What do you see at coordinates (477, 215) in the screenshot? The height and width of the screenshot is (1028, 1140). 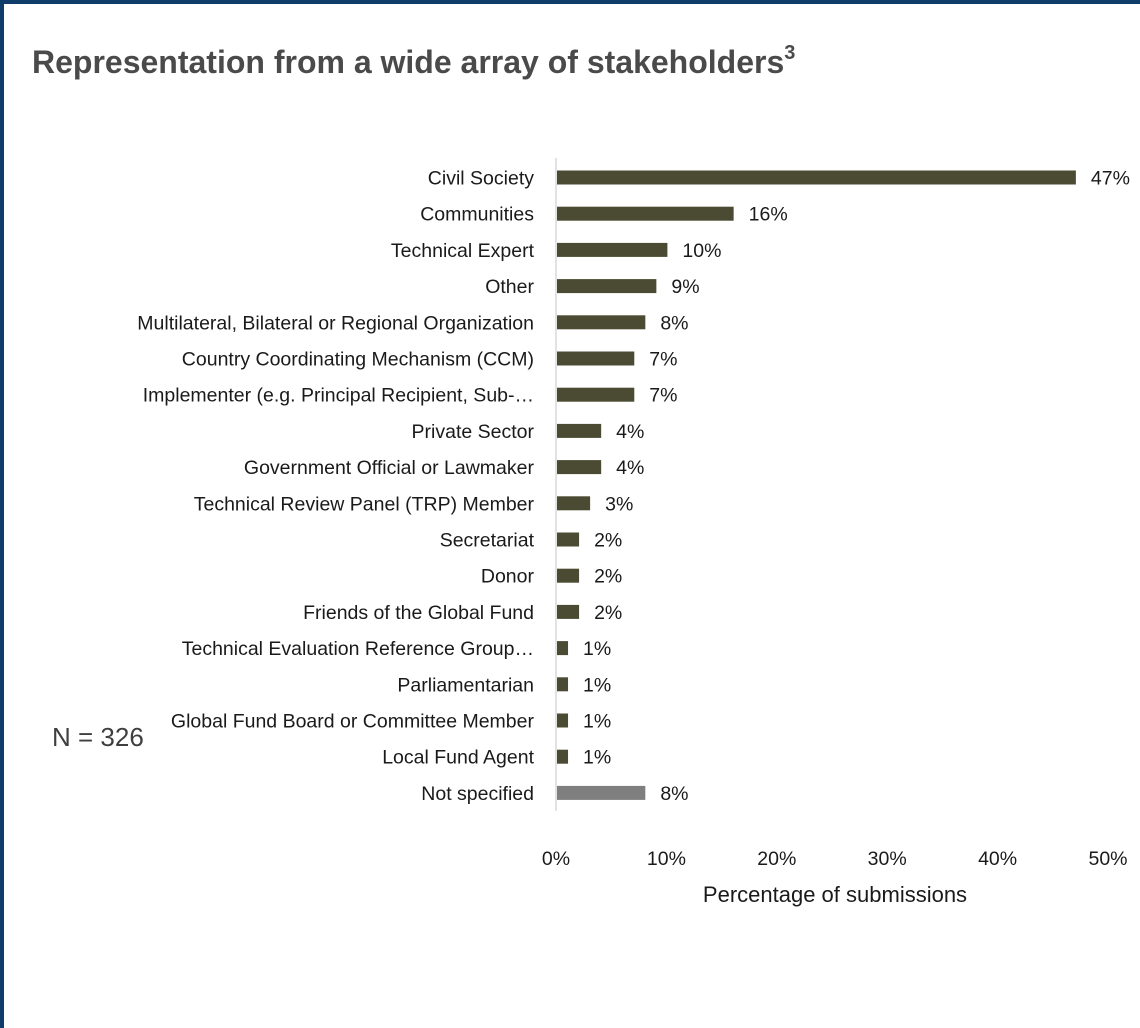 I see `category-label: Communities` at bounding box center [477, 215].